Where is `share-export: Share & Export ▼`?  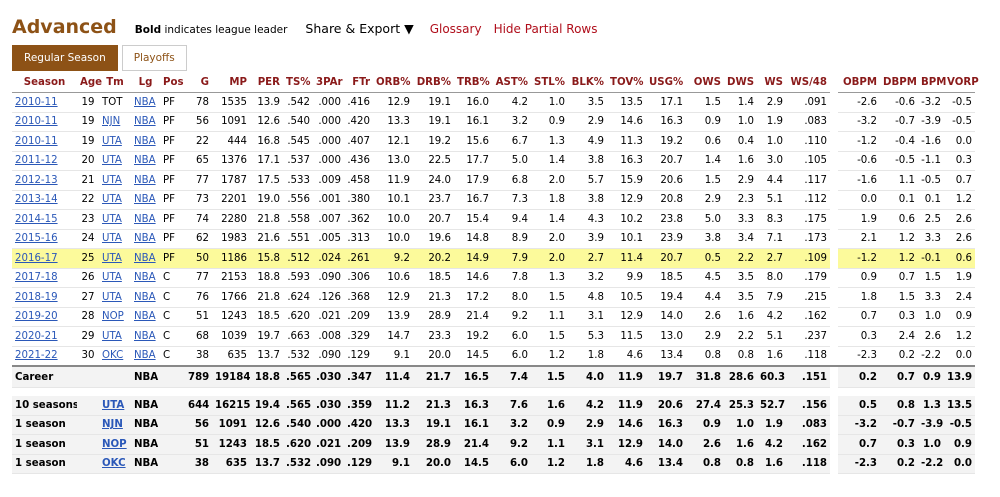
share-export: Share & Export ▼ is located at coordinates (359, 28).